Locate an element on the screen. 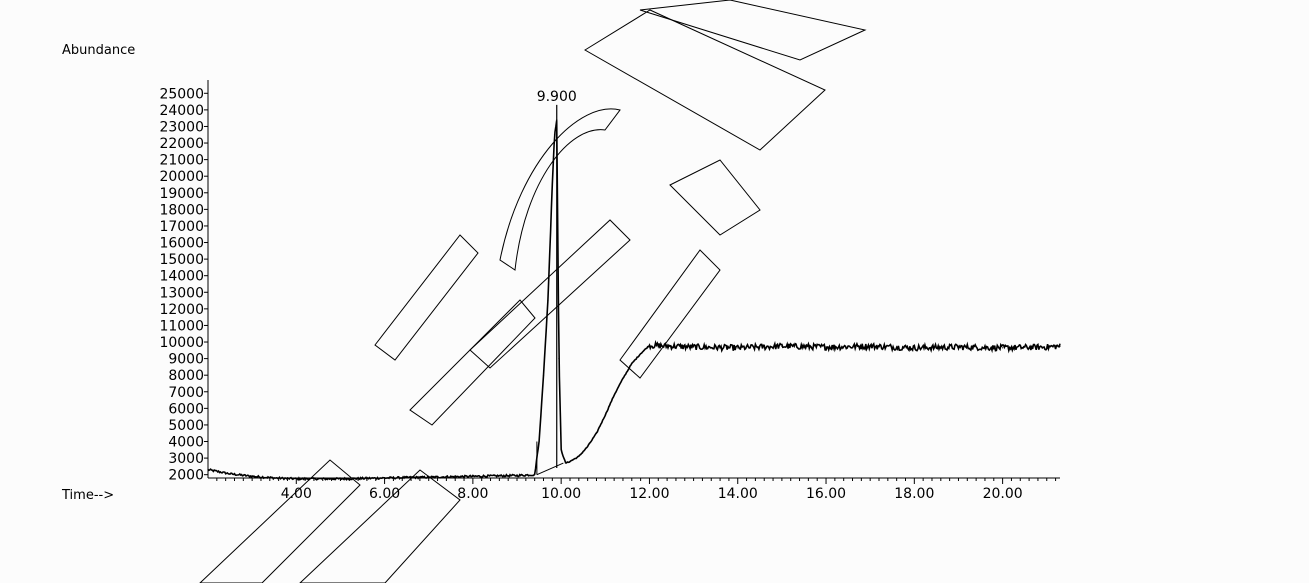  y-tick-label: 5000 is located at coordinates (186, 426).